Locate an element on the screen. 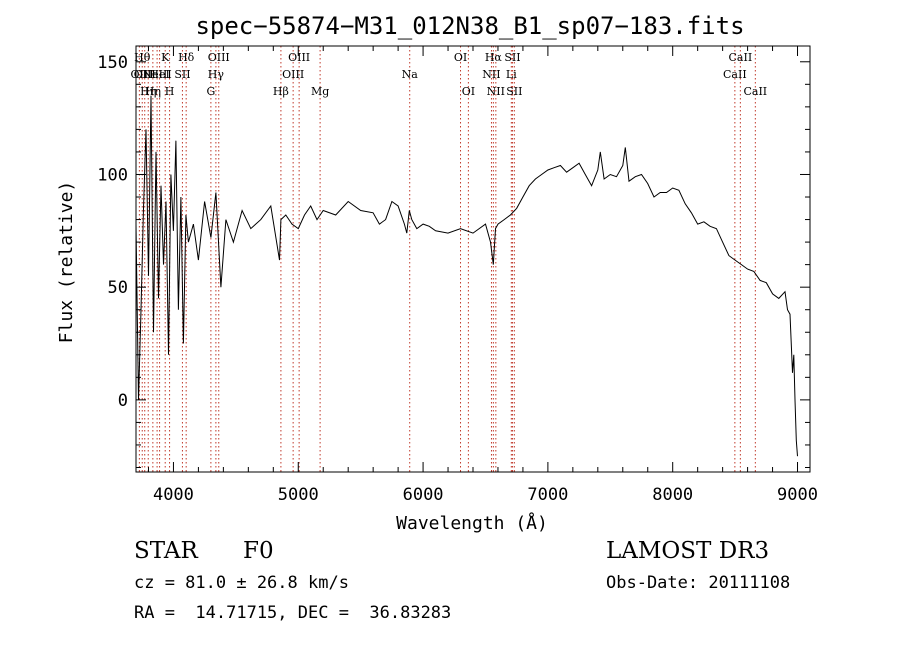 The image size is (900, 649). line-label: Li is located at coordinates (511, 74).